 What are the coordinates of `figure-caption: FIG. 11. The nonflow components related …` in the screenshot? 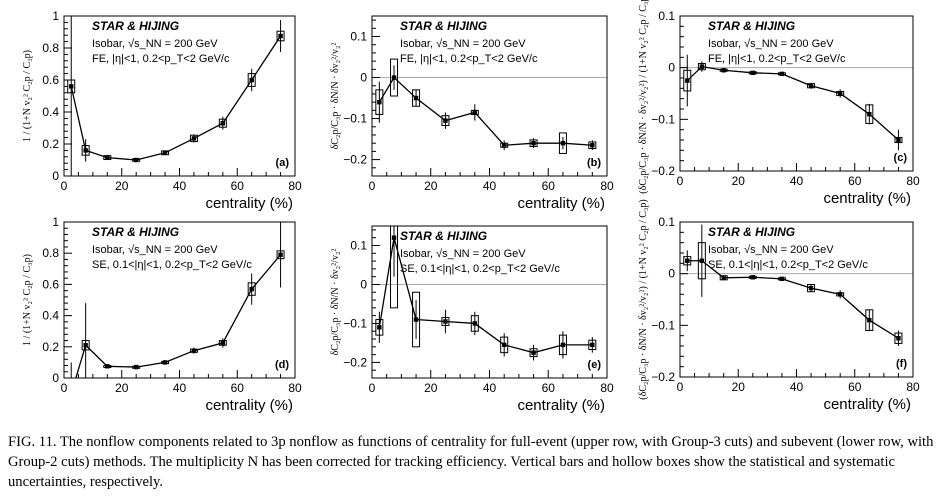 It's located at (471, 462).